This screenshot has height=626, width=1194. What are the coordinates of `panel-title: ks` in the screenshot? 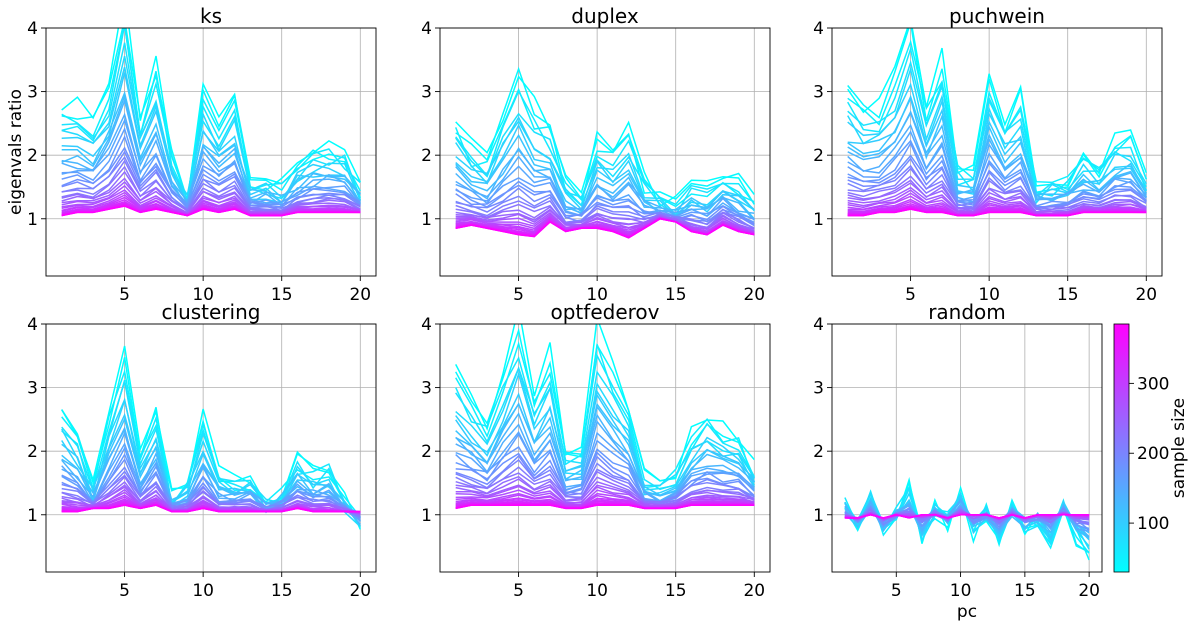 It's located at (211, 16).